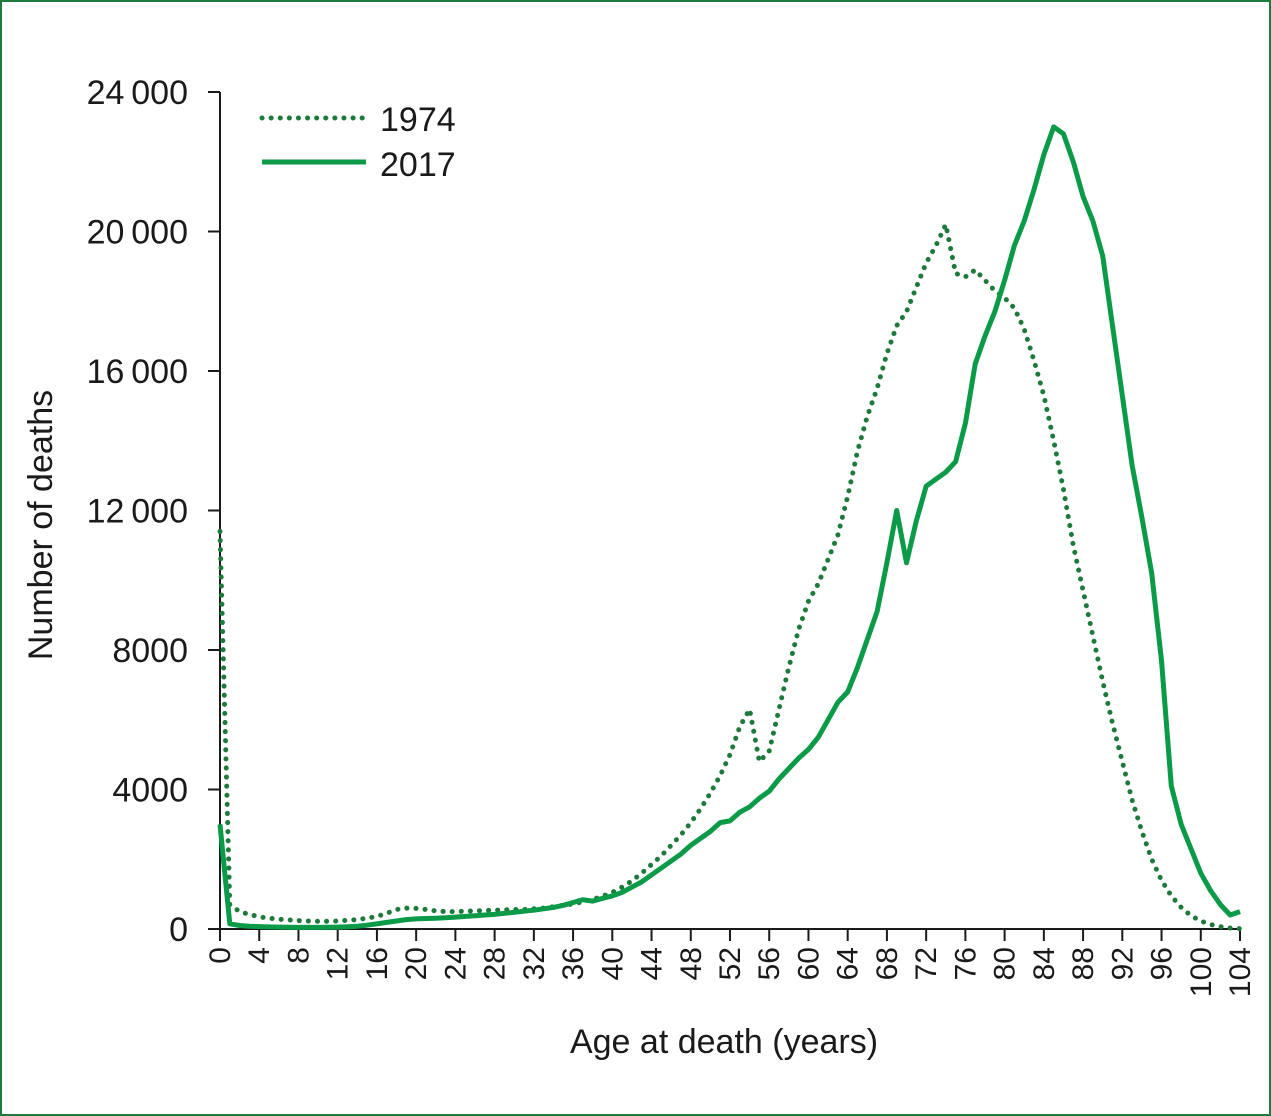  I want to click on y-axis-ticks: 0 4000 8000 12 000 16 000 20 000 24 000, so click(153, 511).